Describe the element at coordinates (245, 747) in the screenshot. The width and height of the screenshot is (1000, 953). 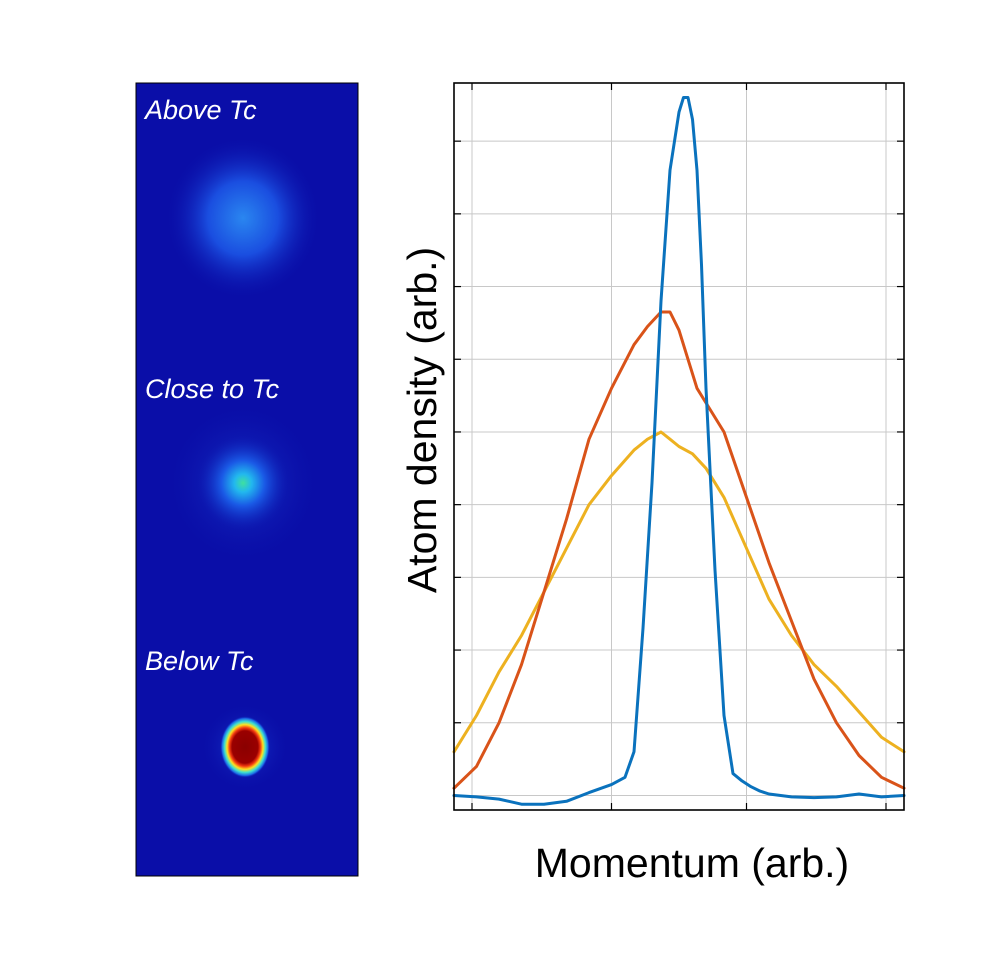
I see `condensate-below-tc` at that location.